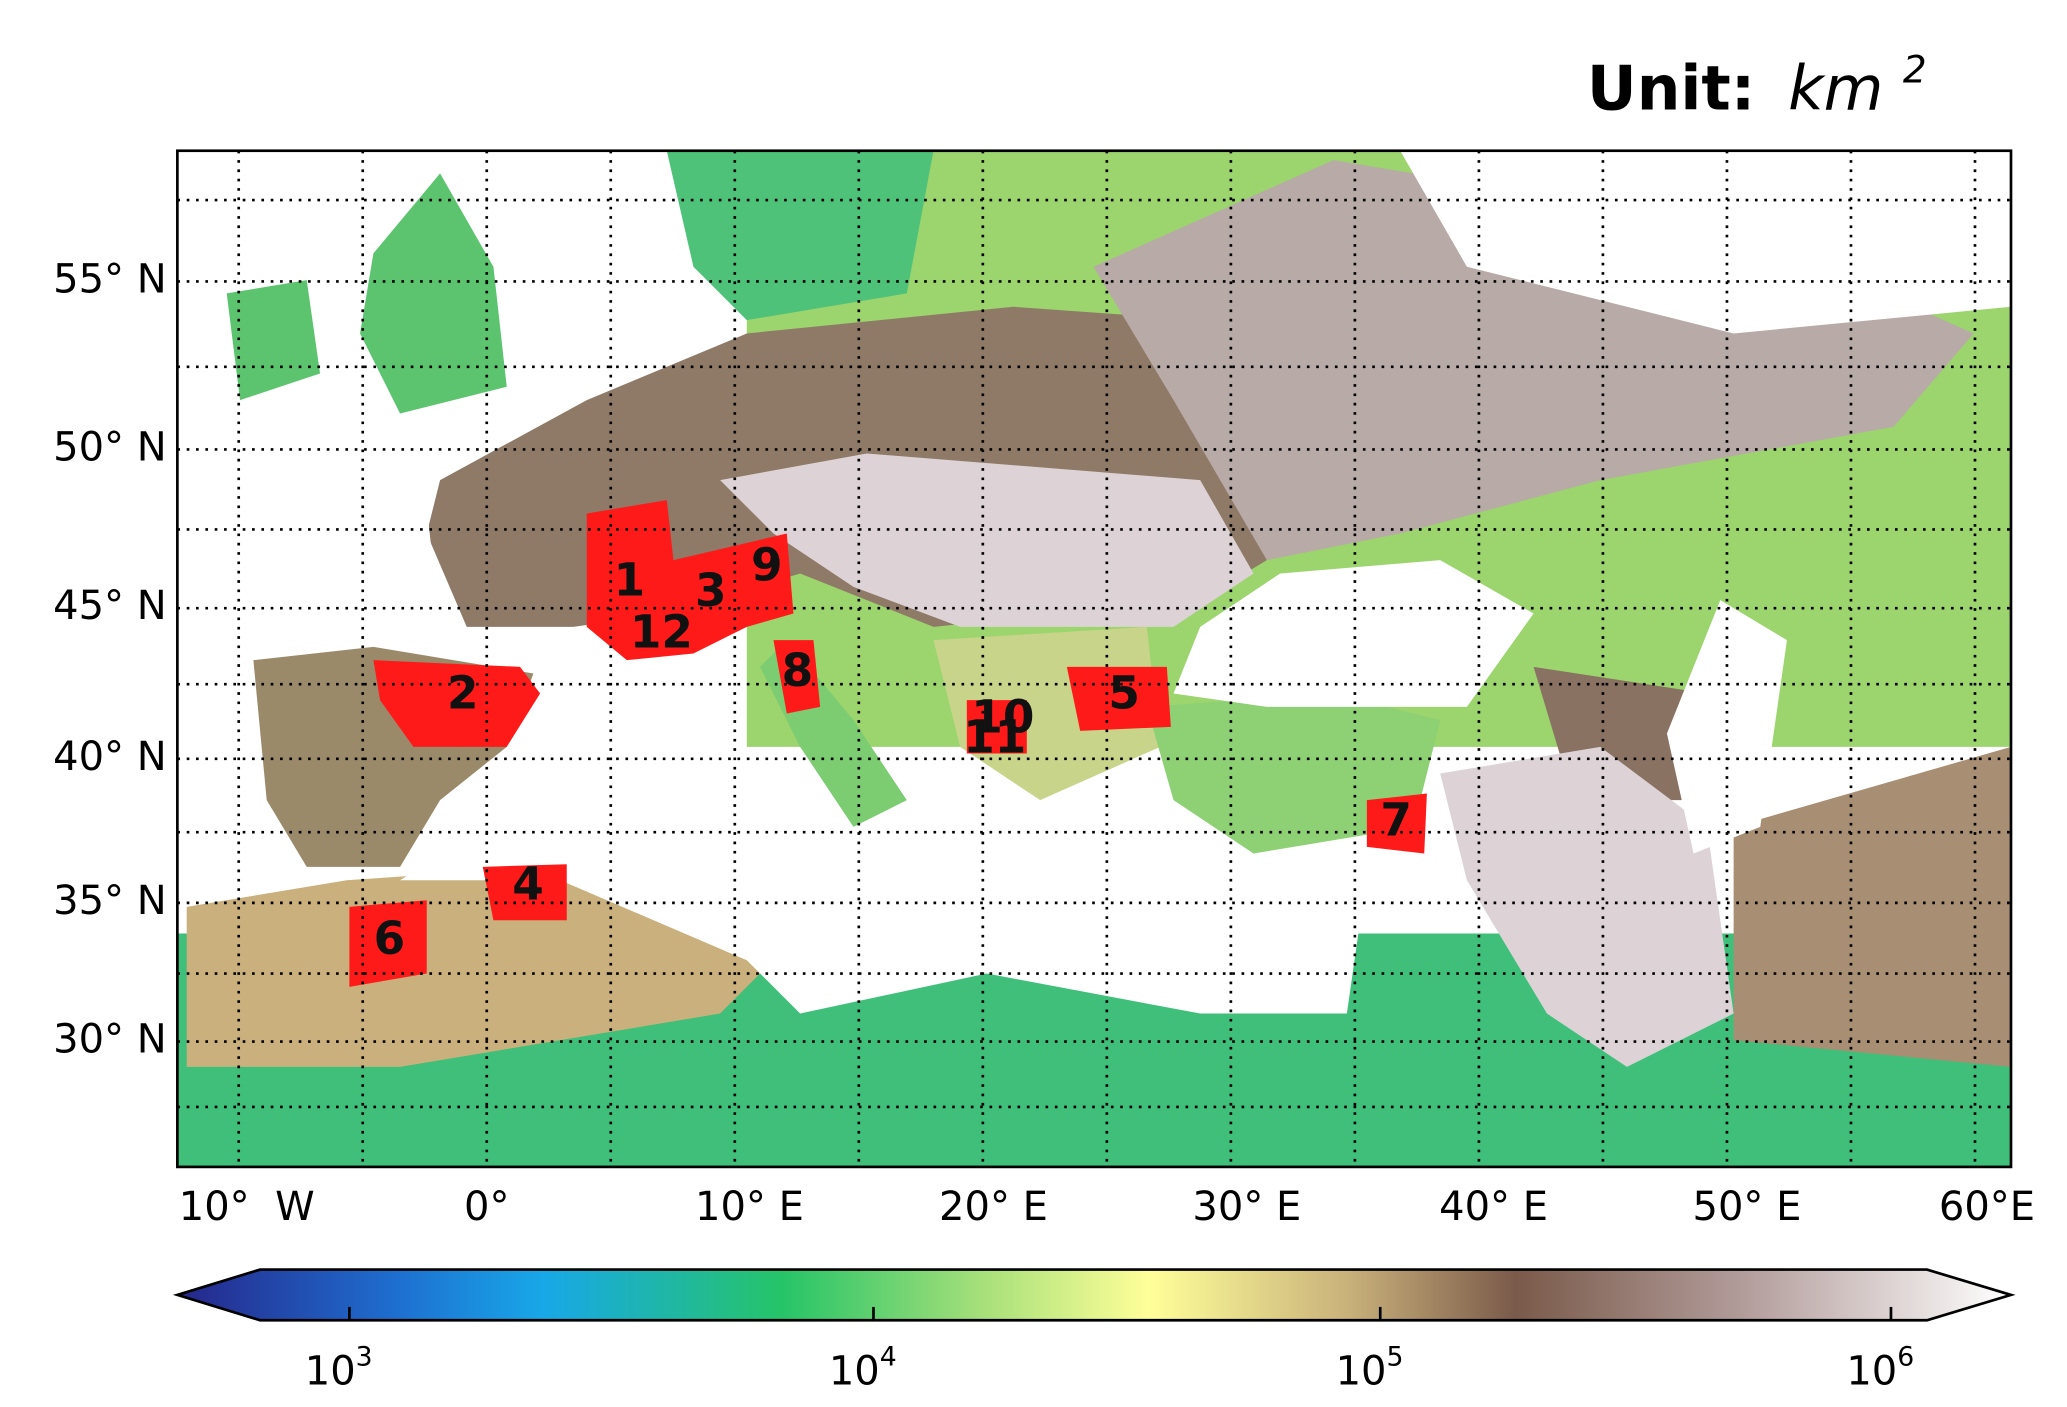 This screenshot has height=1407, width=2067. Describe the element at coordinates (749, 1207) in the screenshot. I see `longitude-label: 10° E` at that location.